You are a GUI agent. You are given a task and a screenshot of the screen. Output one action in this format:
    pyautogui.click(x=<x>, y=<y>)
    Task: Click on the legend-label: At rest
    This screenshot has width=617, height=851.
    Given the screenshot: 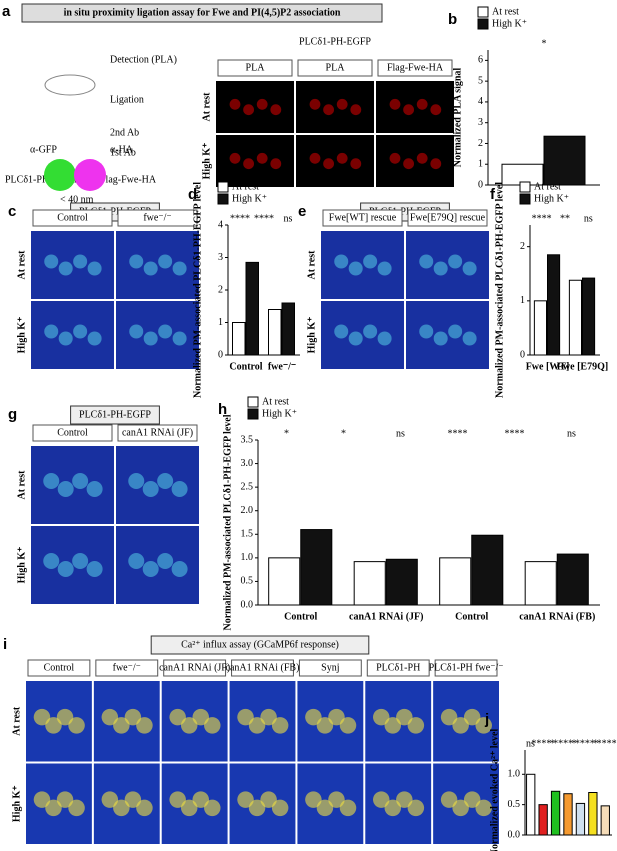 What is the action you would take?
    pyautogui.click(x=275, y=401)
    